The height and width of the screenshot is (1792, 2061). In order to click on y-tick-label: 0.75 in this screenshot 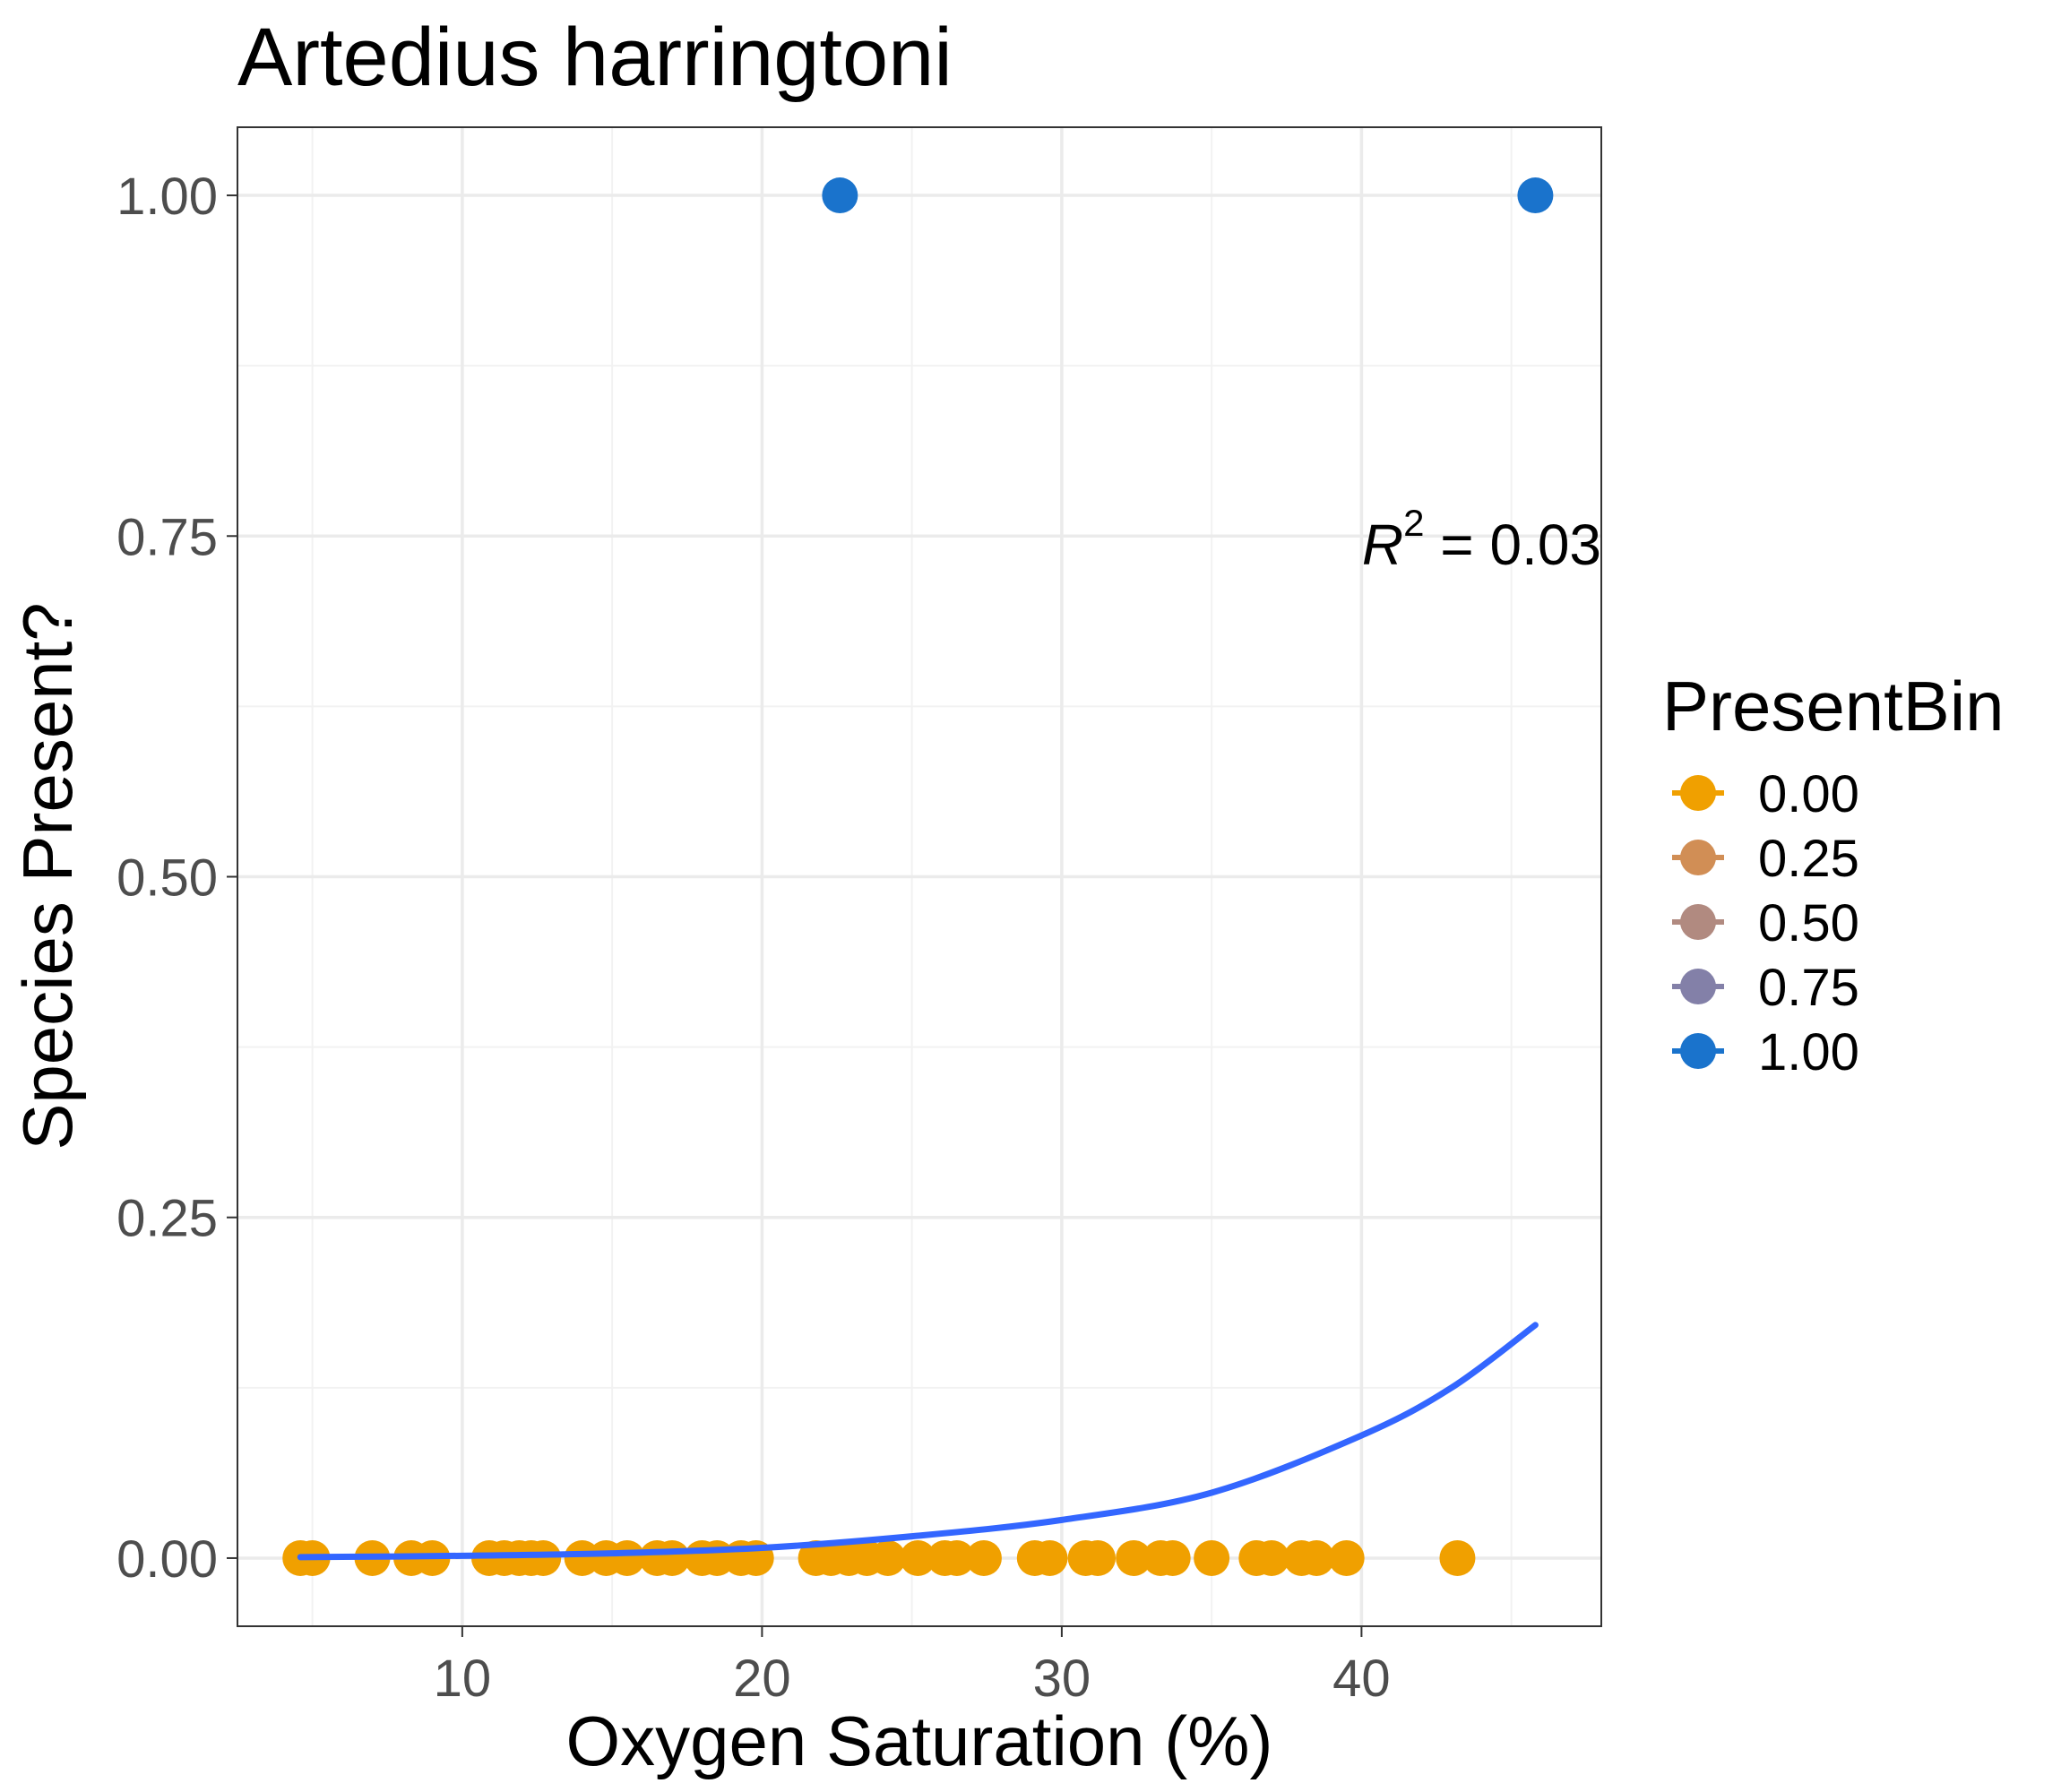, I will do `click(167, 537)`.